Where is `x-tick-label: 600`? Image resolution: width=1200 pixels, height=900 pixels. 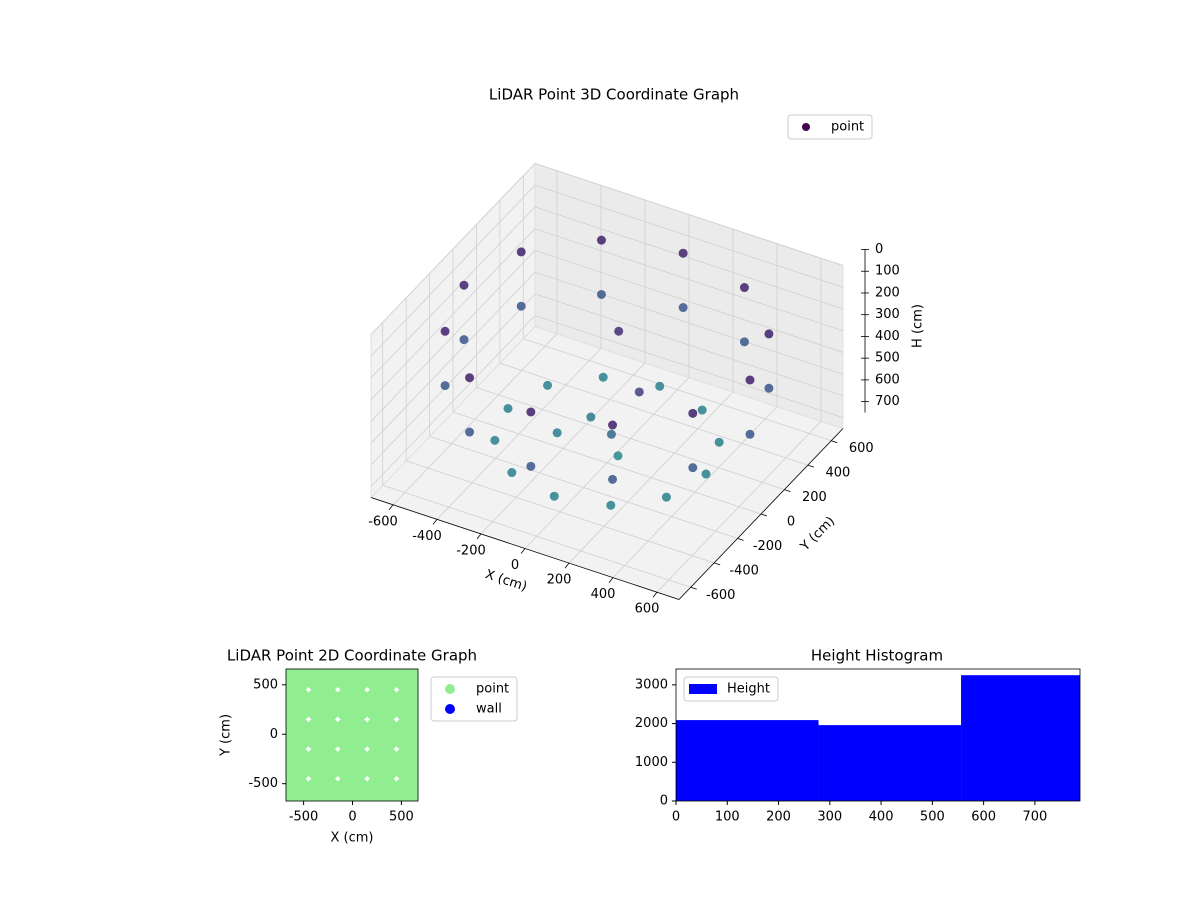 x-tick-label: 600 is located at coordinates (983, 817).